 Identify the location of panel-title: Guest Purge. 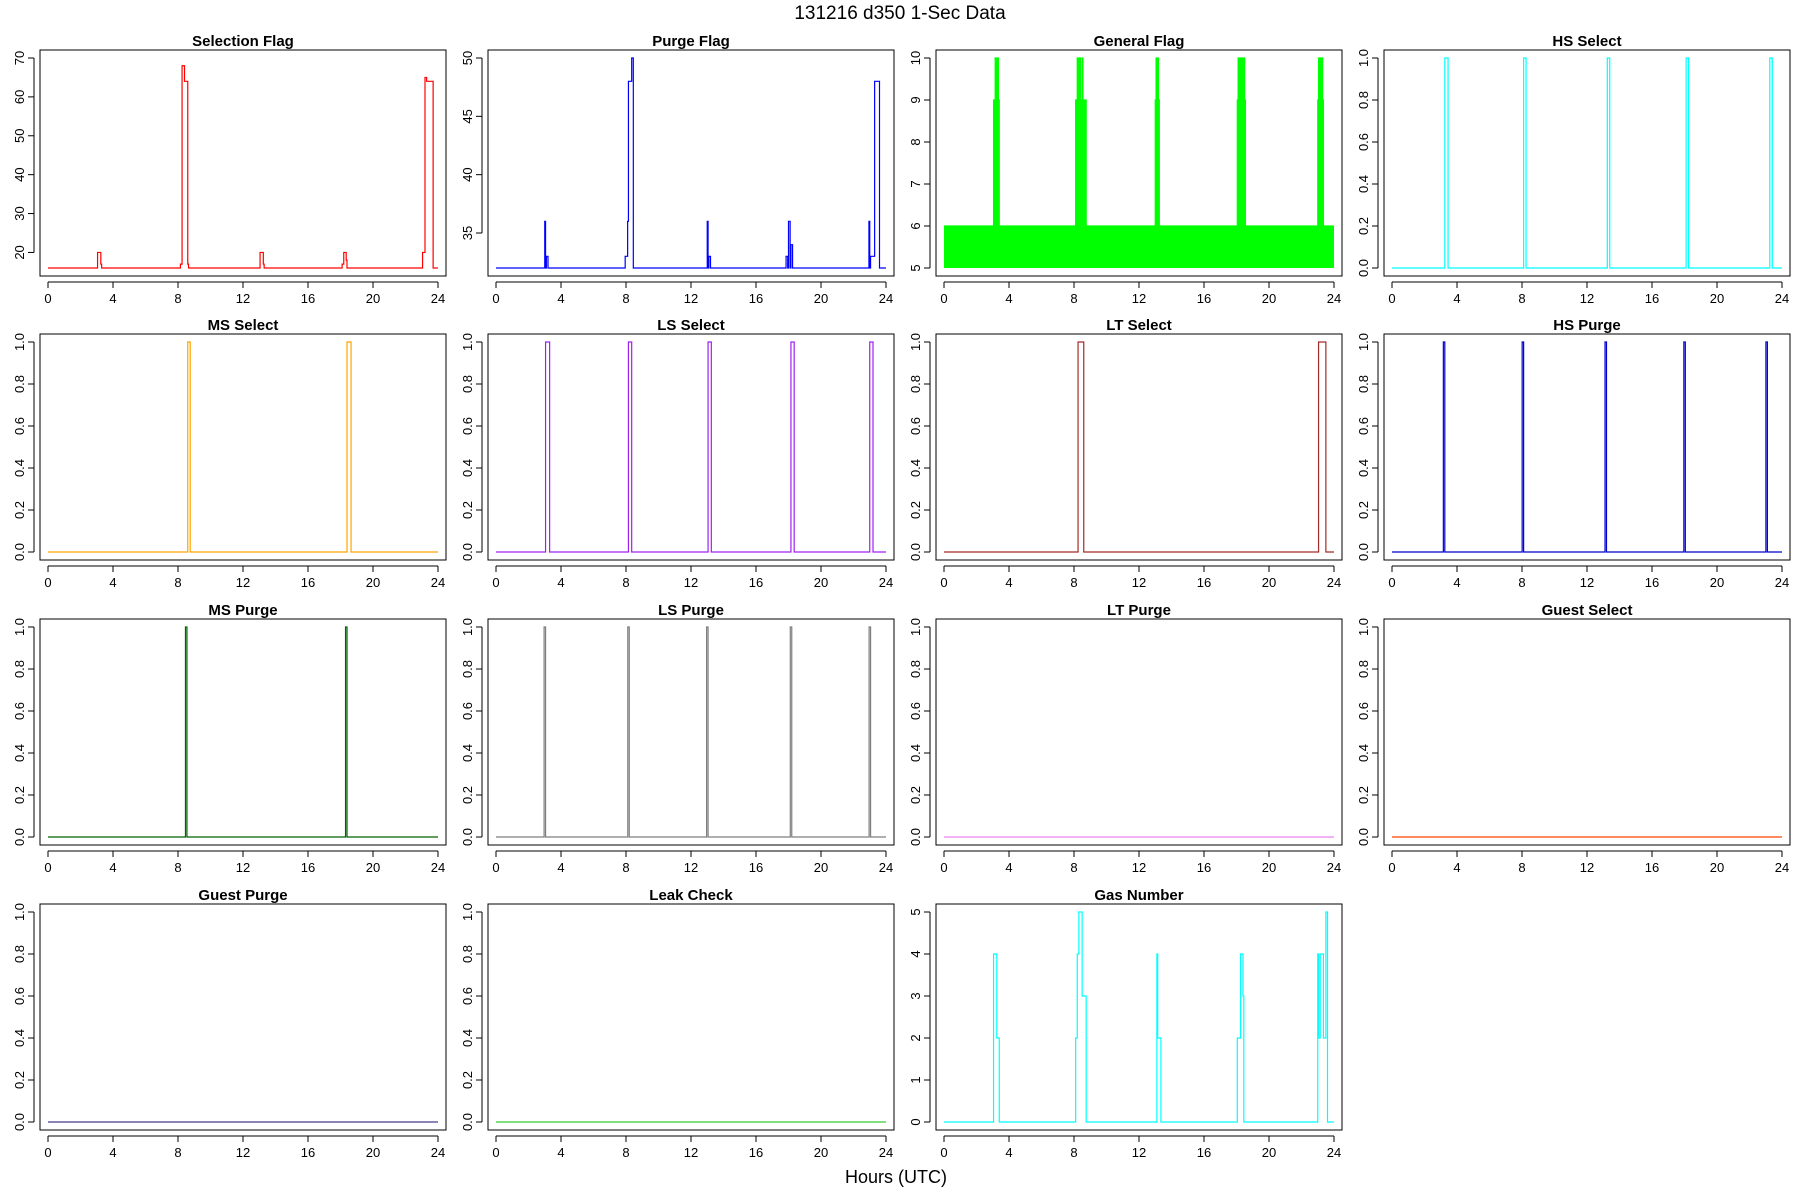
(242, 895).